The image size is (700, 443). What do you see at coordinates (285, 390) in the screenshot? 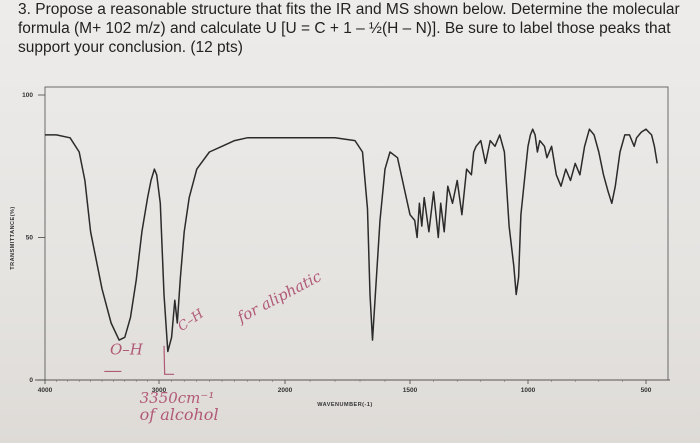
I see `x-tick-label: 2000` at bounding box center [285, 390].